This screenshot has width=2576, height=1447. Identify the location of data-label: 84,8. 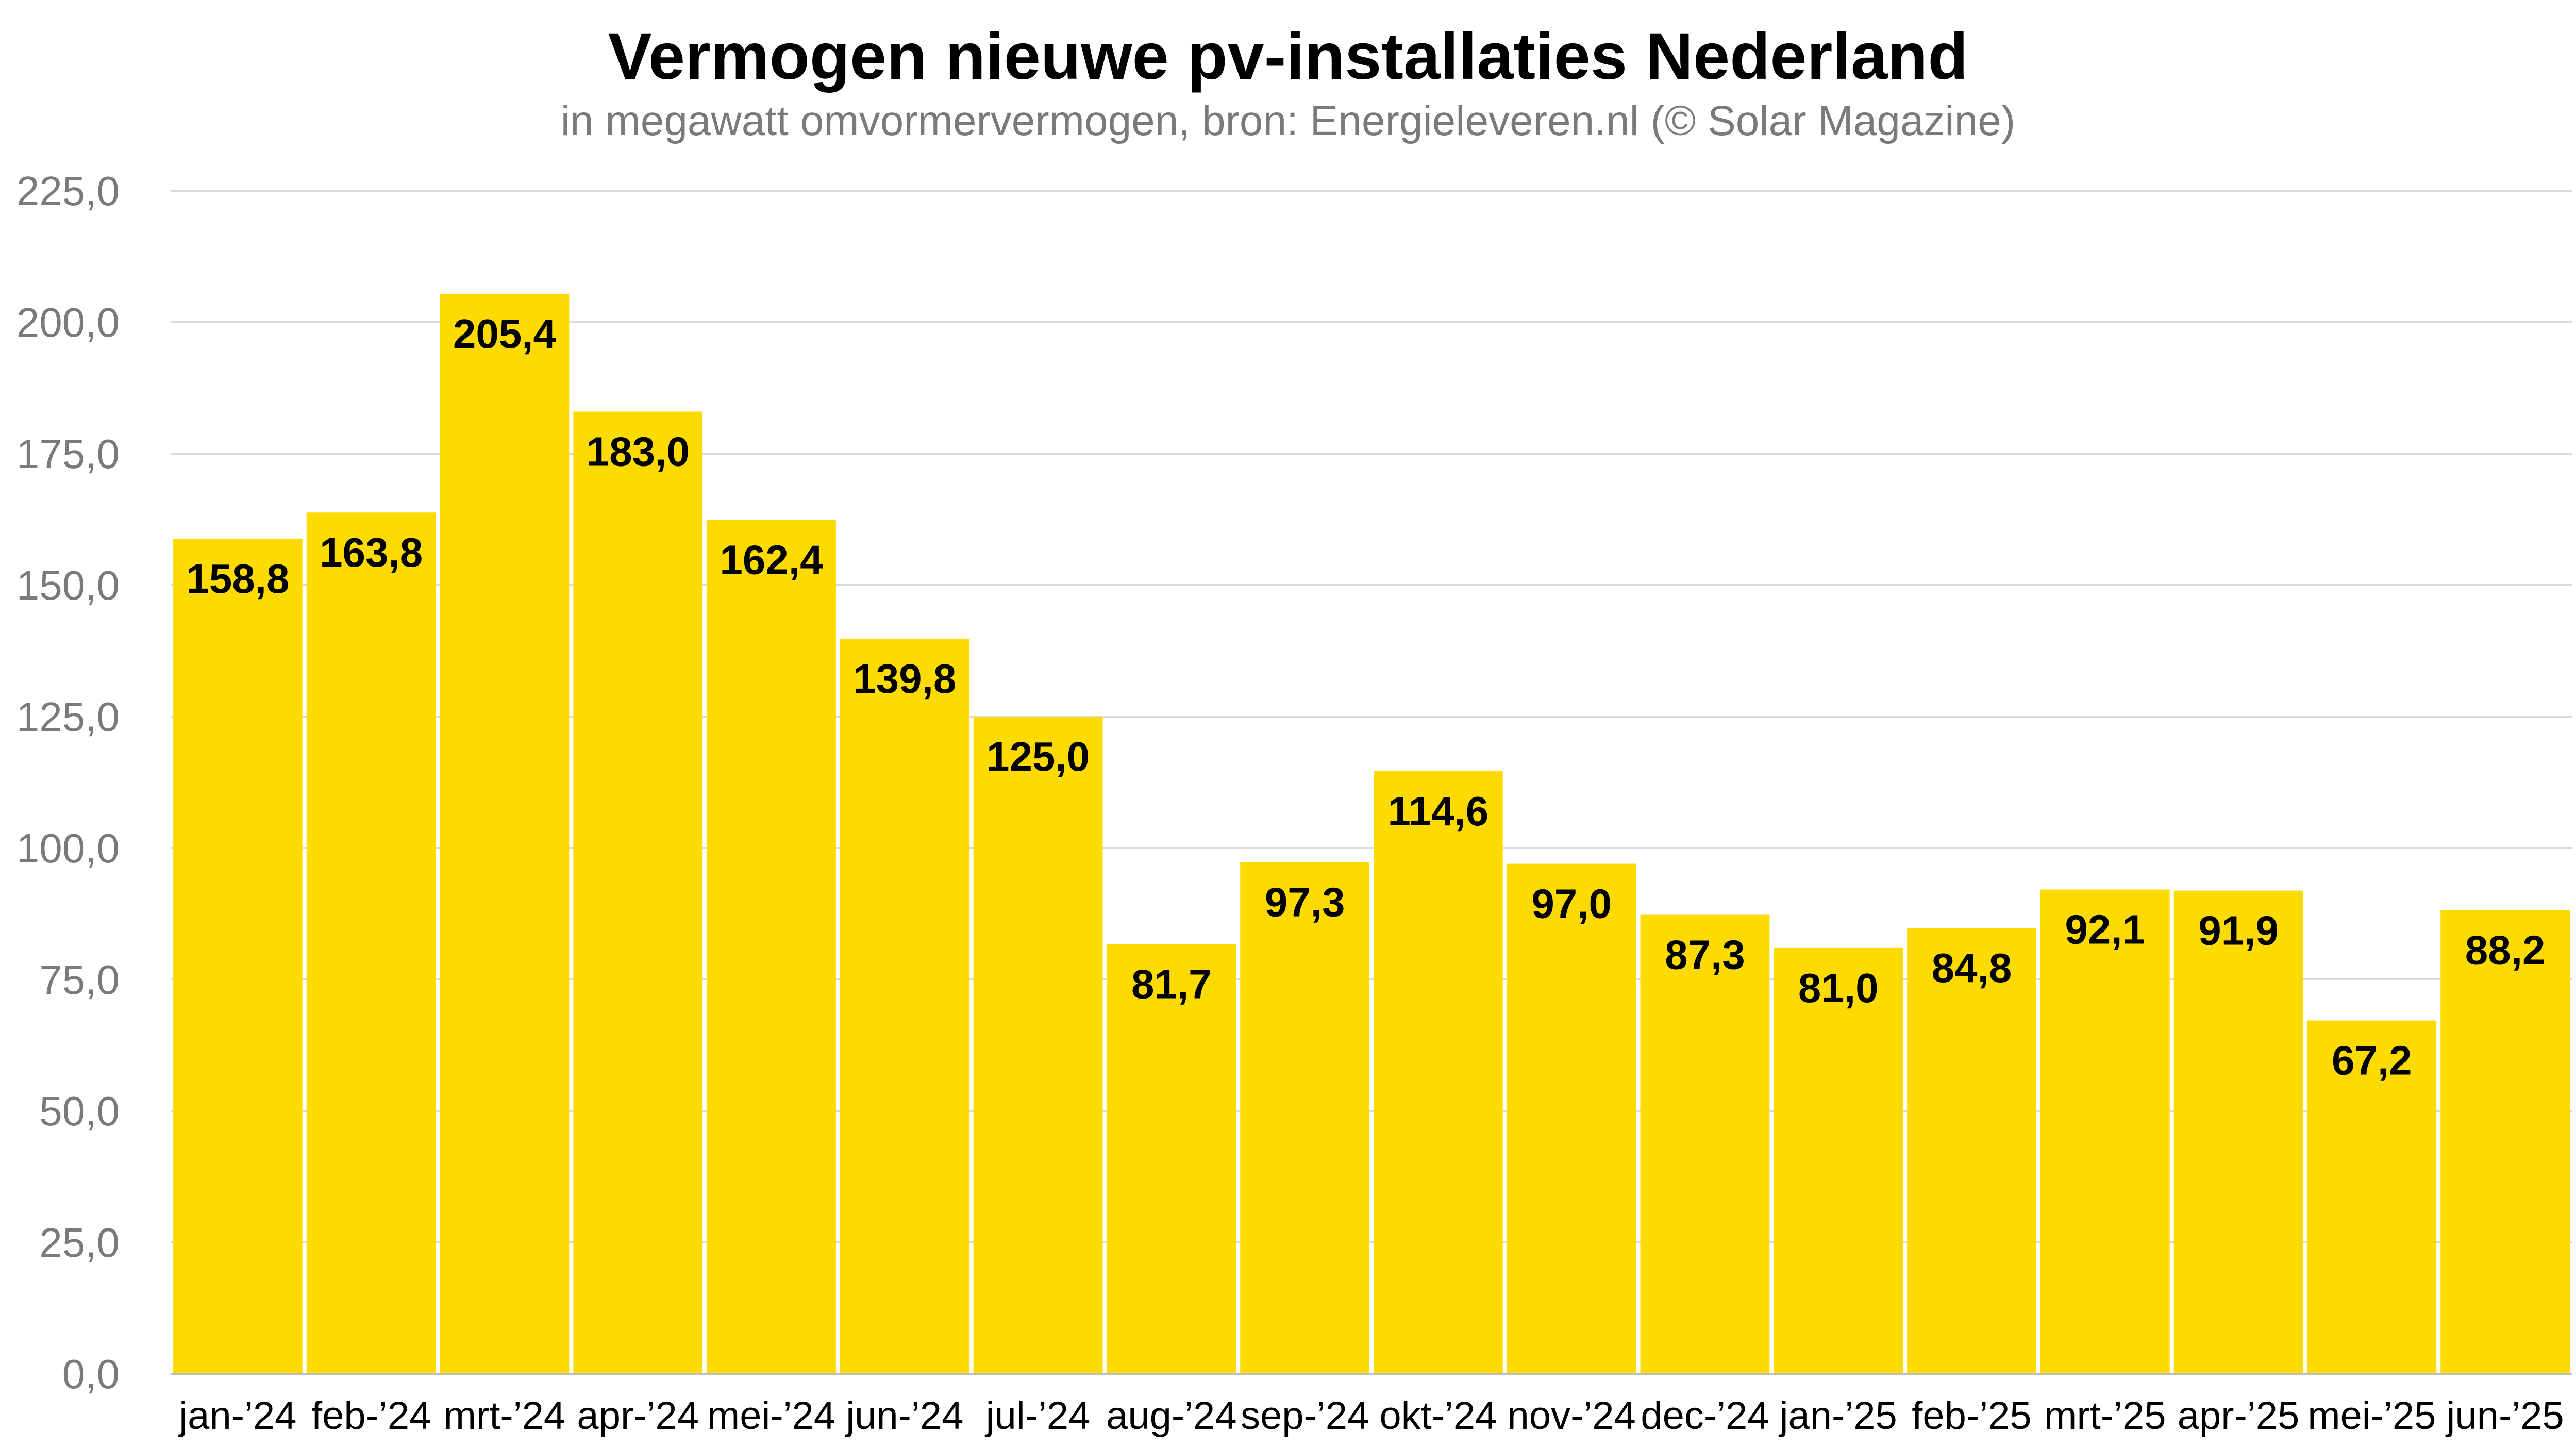
(1972, 968).